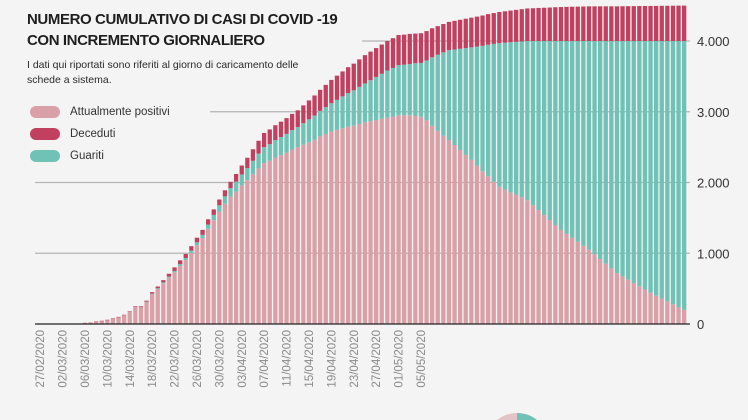 The height and width of the screenshot is (420, 748). What do you see at coordinates (45, 134) in the screenshot?
I see `legend-swatch-deceduti` at bounding box center [45, 134].